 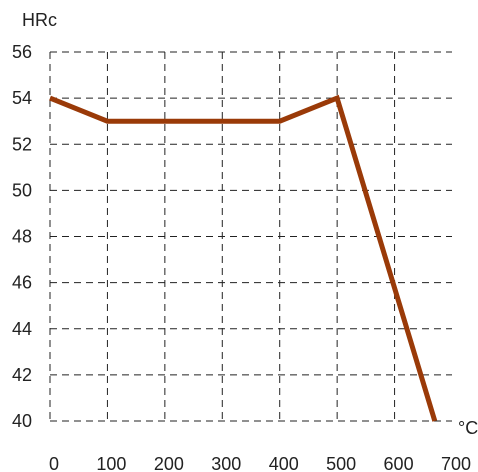 What do you see at coordinates (22, 144) in the screenshot?
I see `y-tick-label: 52` at bounding box center [22, 144].